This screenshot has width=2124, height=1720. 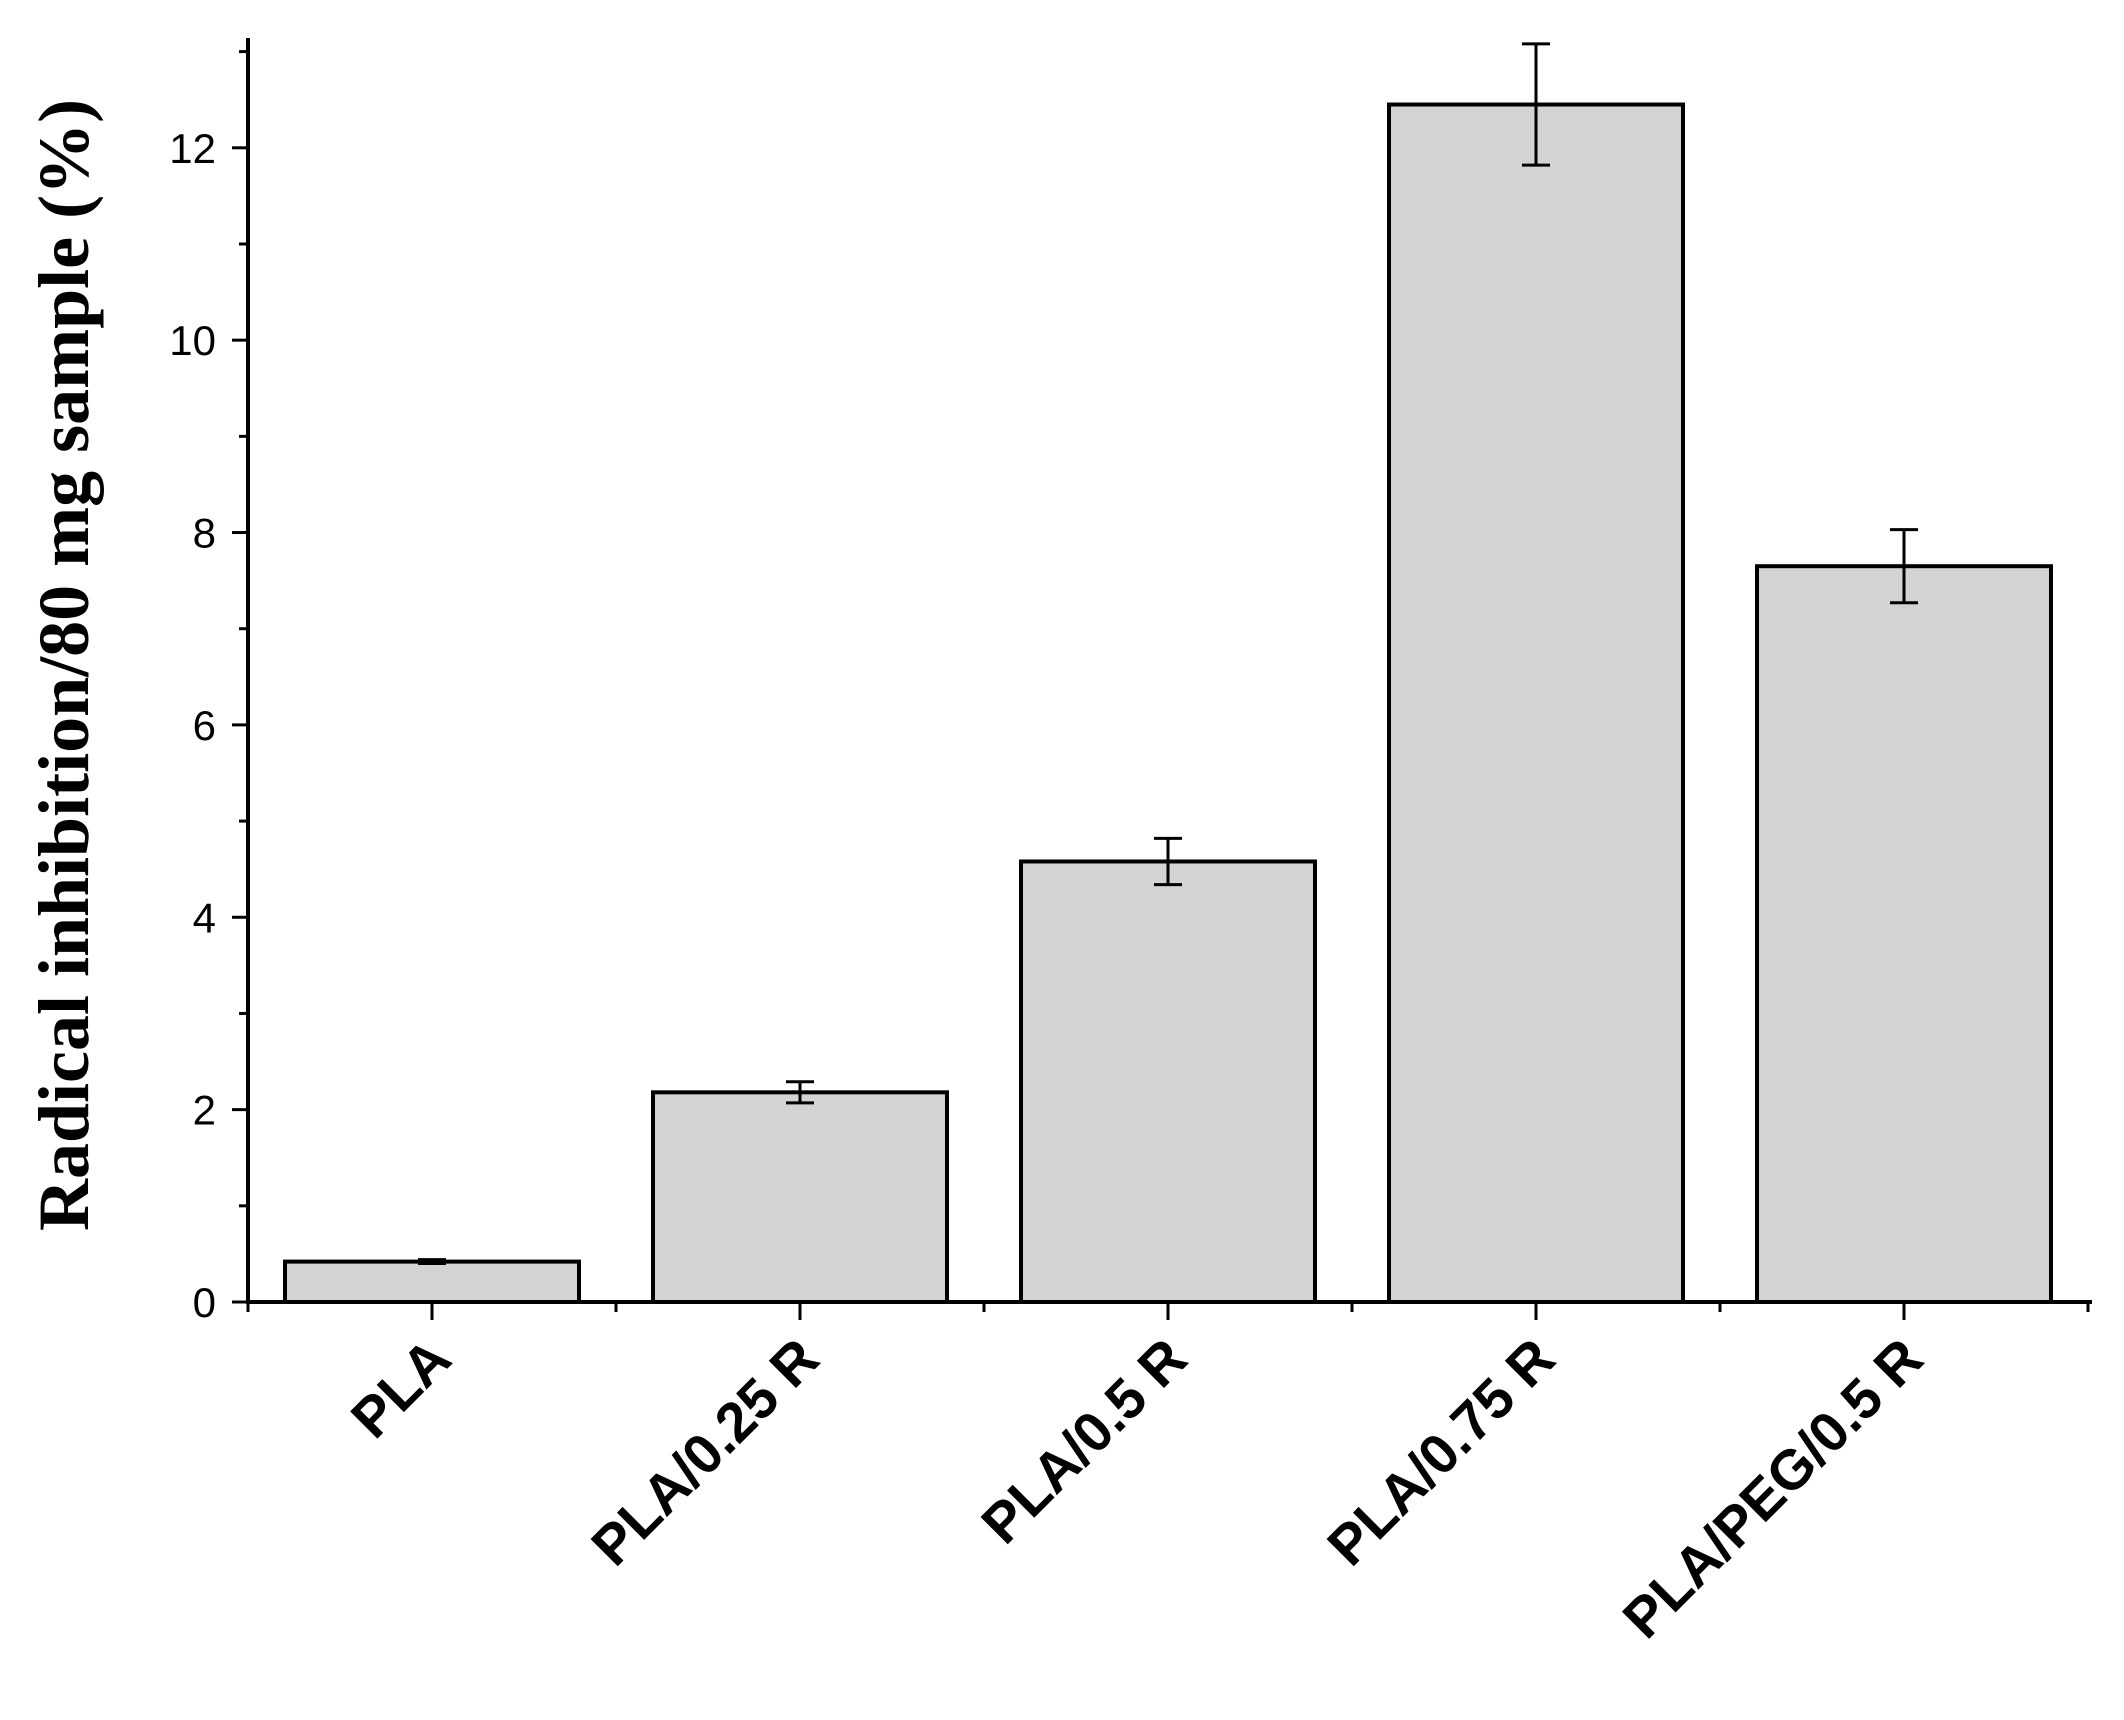 I want to click on y-tick-labels: 0 2 4 6 8 10 12, so click(x=192, y=725).